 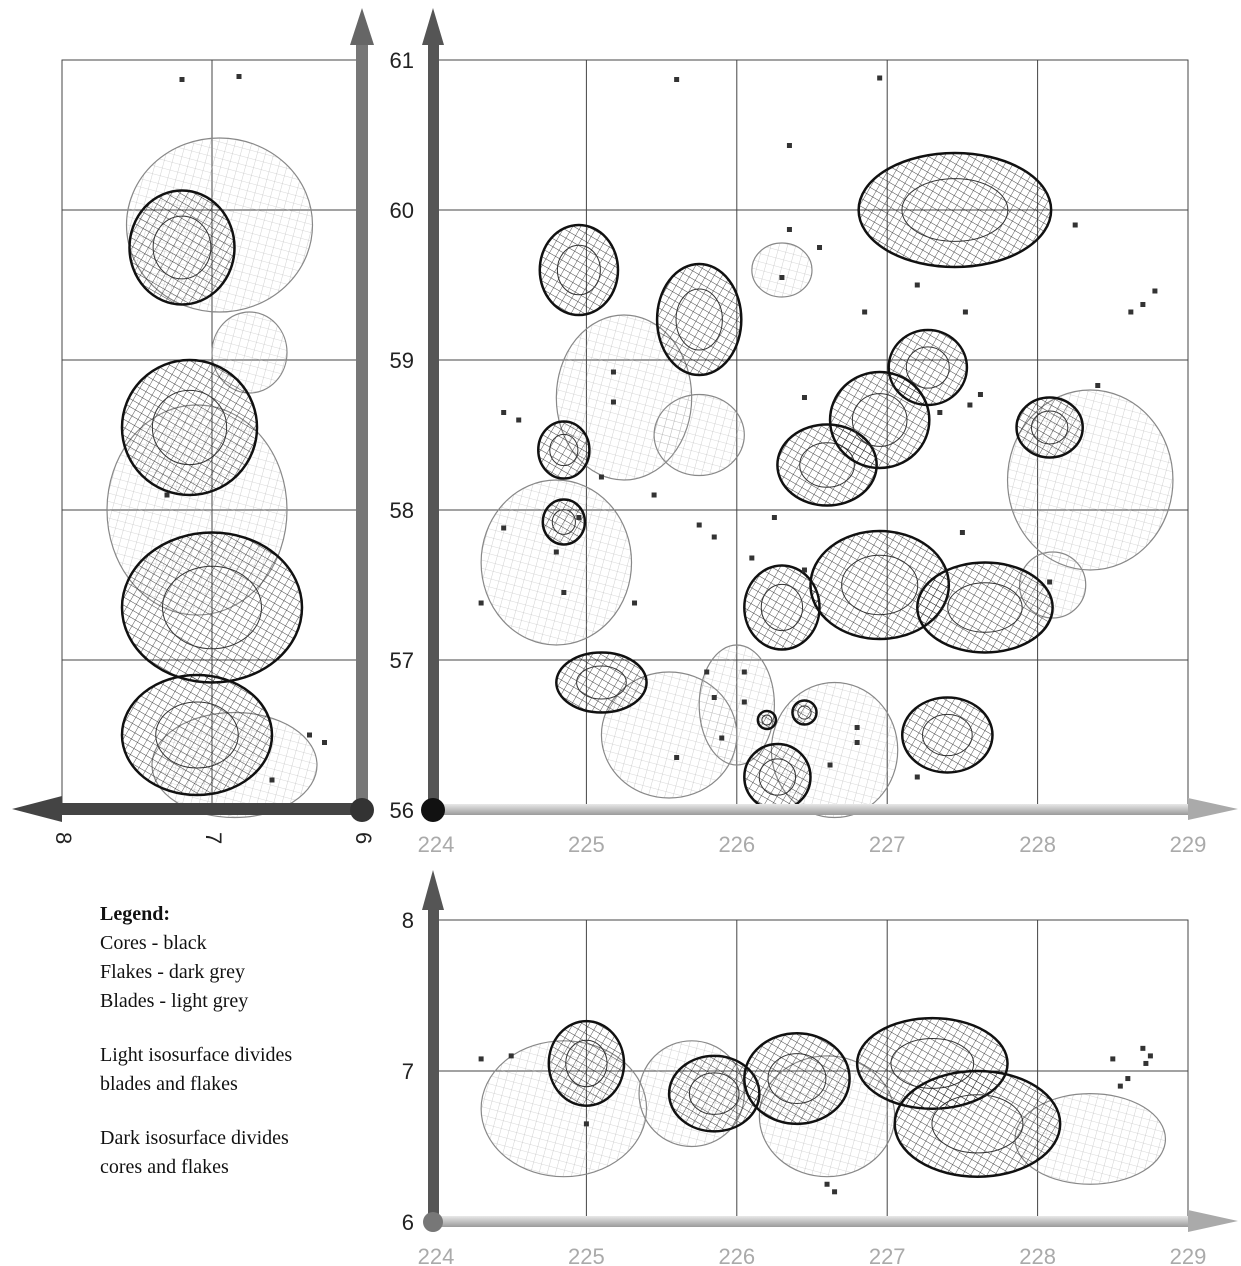 I want to click on left-x-tick-label: 8, so click(x=63, y=838).